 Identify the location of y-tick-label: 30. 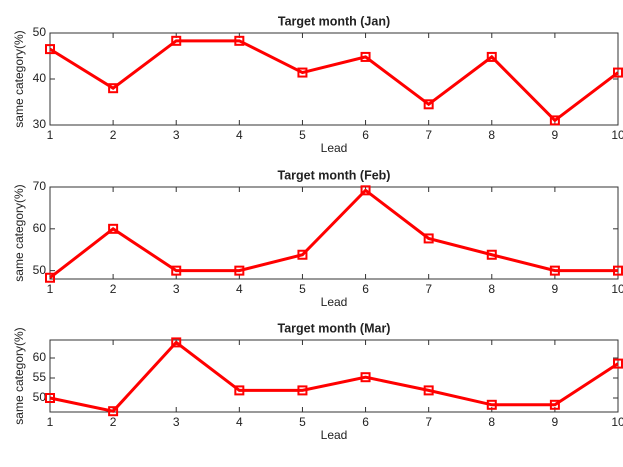
(40, 124).